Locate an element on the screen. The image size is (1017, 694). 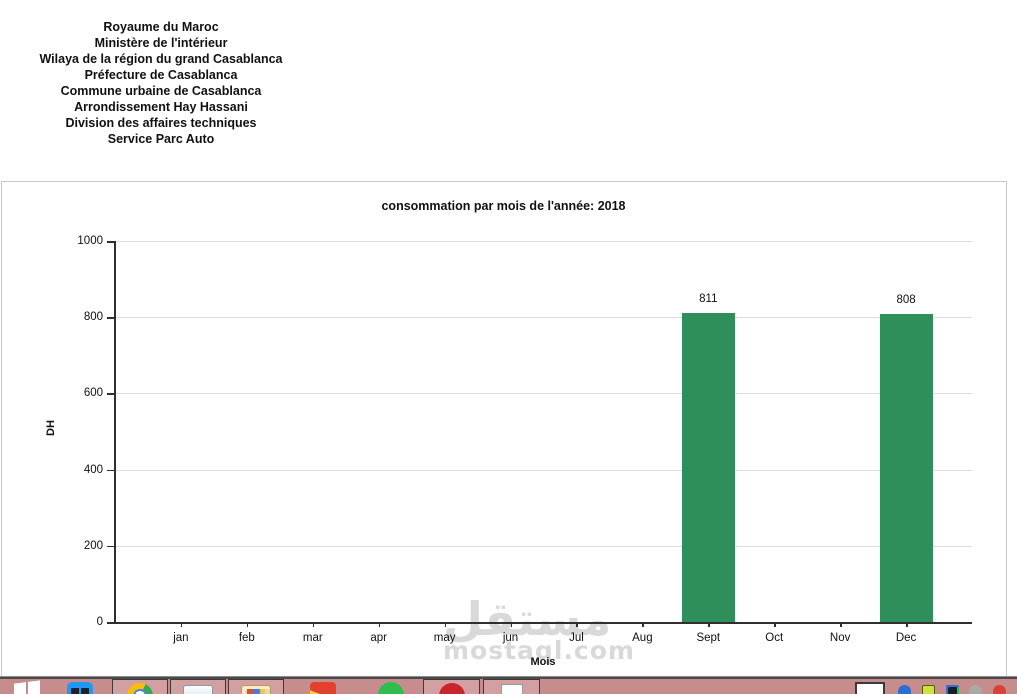
taskbar-item-tv-app is located at coordinates (80, 686).